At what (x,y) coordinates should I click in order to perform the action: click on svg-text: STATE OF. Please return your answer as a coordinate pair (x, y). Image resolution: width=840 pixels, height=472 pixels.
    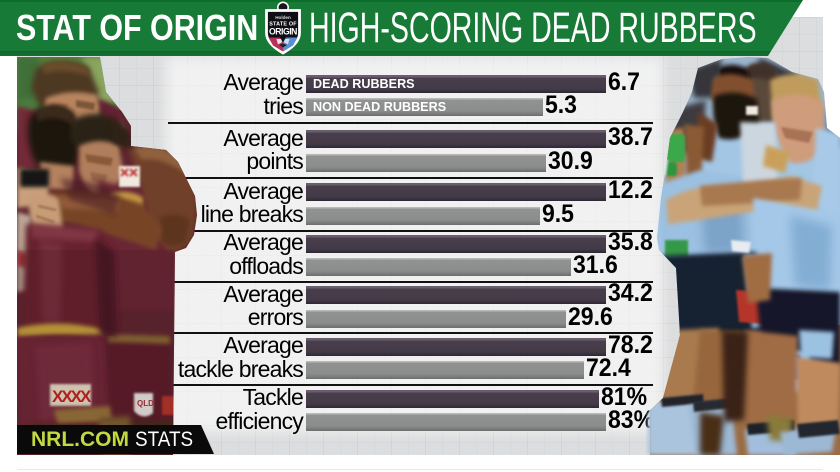
    Looking at the image, I should click on (283, 25).